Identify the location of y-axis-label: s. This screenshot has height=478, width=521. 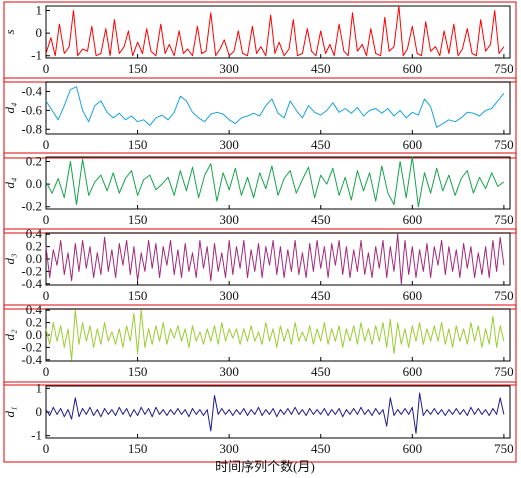
(9, 31).